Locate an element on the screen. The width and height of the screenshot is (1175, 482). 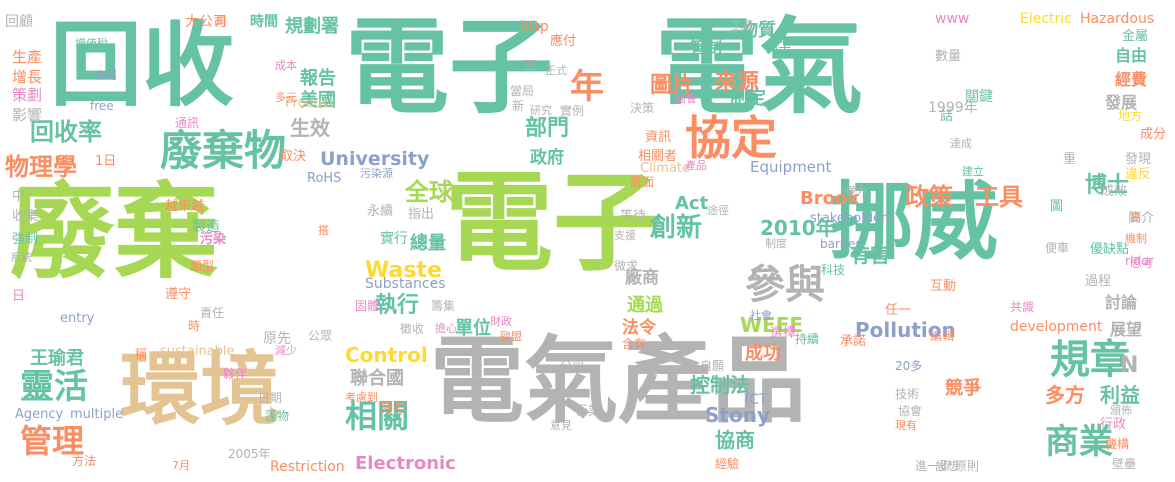
word-168: 壁壘 is located at coordinates (1124, 464).